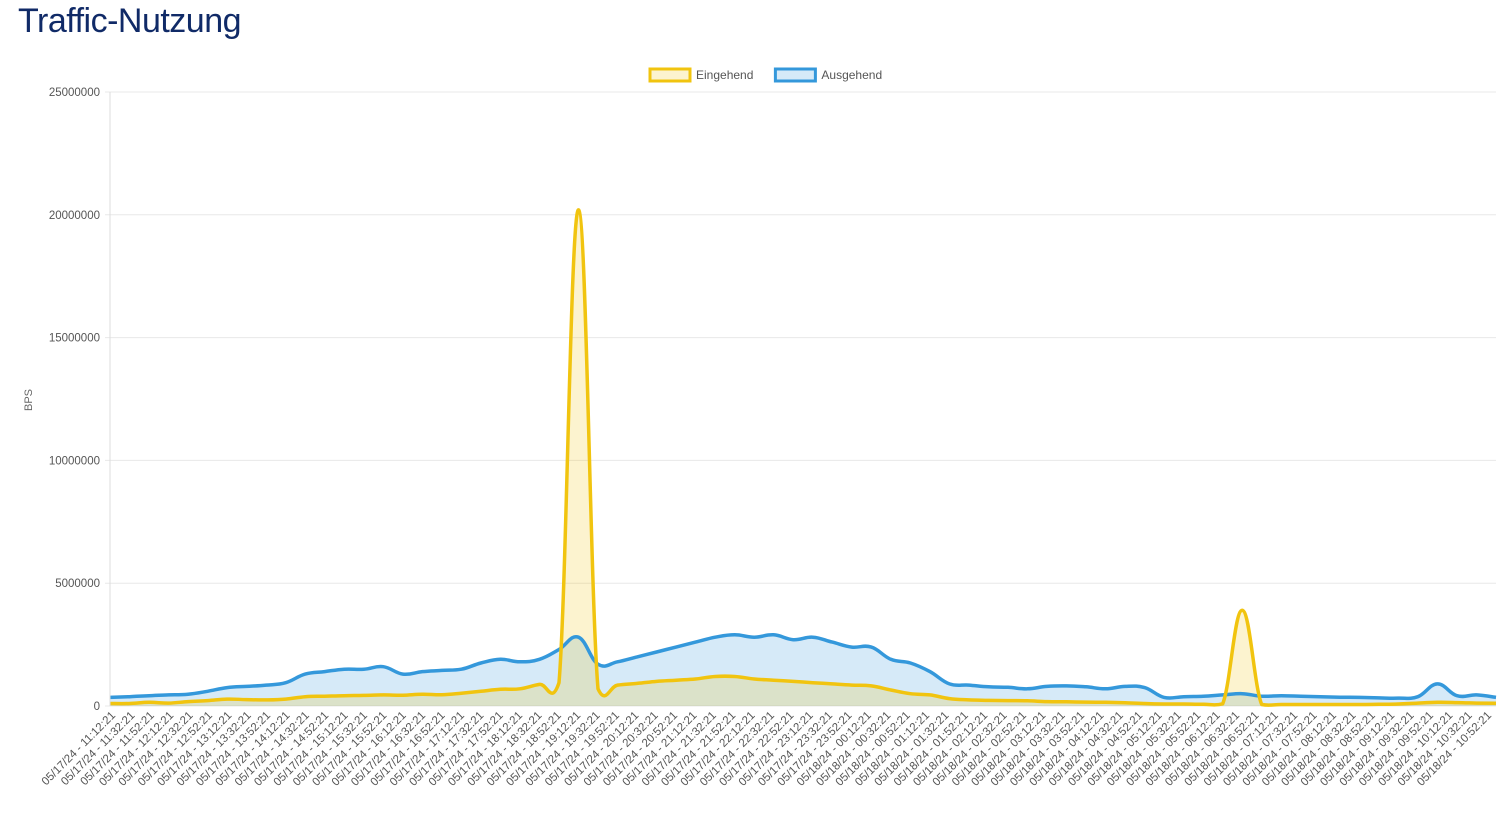  I want to click on y-tick-label: 25000000, so click(74, 93).